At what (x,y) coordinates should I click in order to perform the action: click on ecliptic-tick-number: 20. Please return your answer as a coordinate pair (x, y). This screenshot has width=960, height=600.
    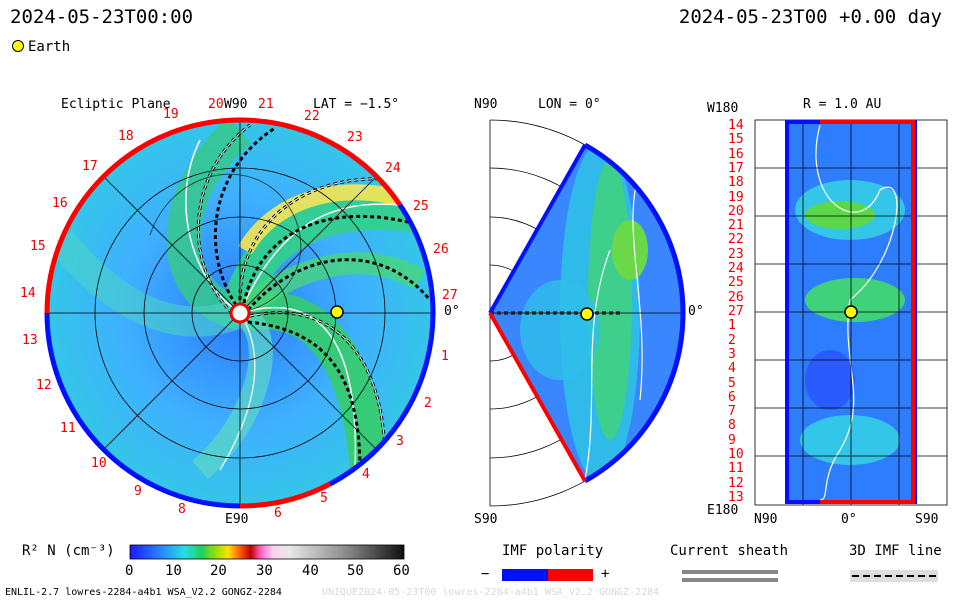
    Looking at the image, I should click on (216, 104).